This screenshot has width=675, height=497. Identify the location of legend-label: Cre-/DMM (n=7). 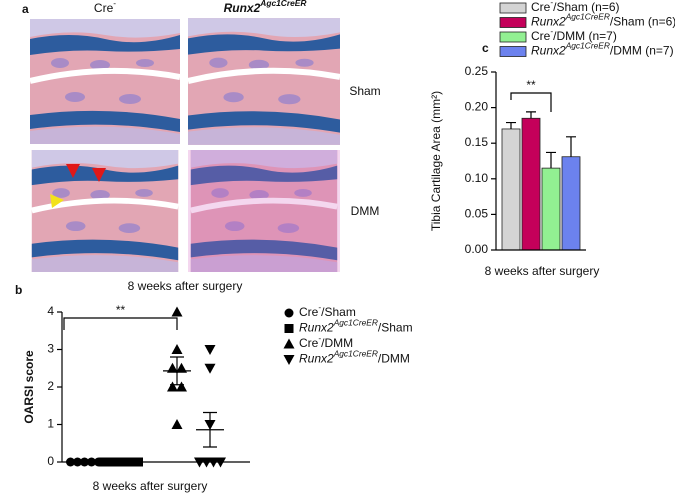
(574, 34).